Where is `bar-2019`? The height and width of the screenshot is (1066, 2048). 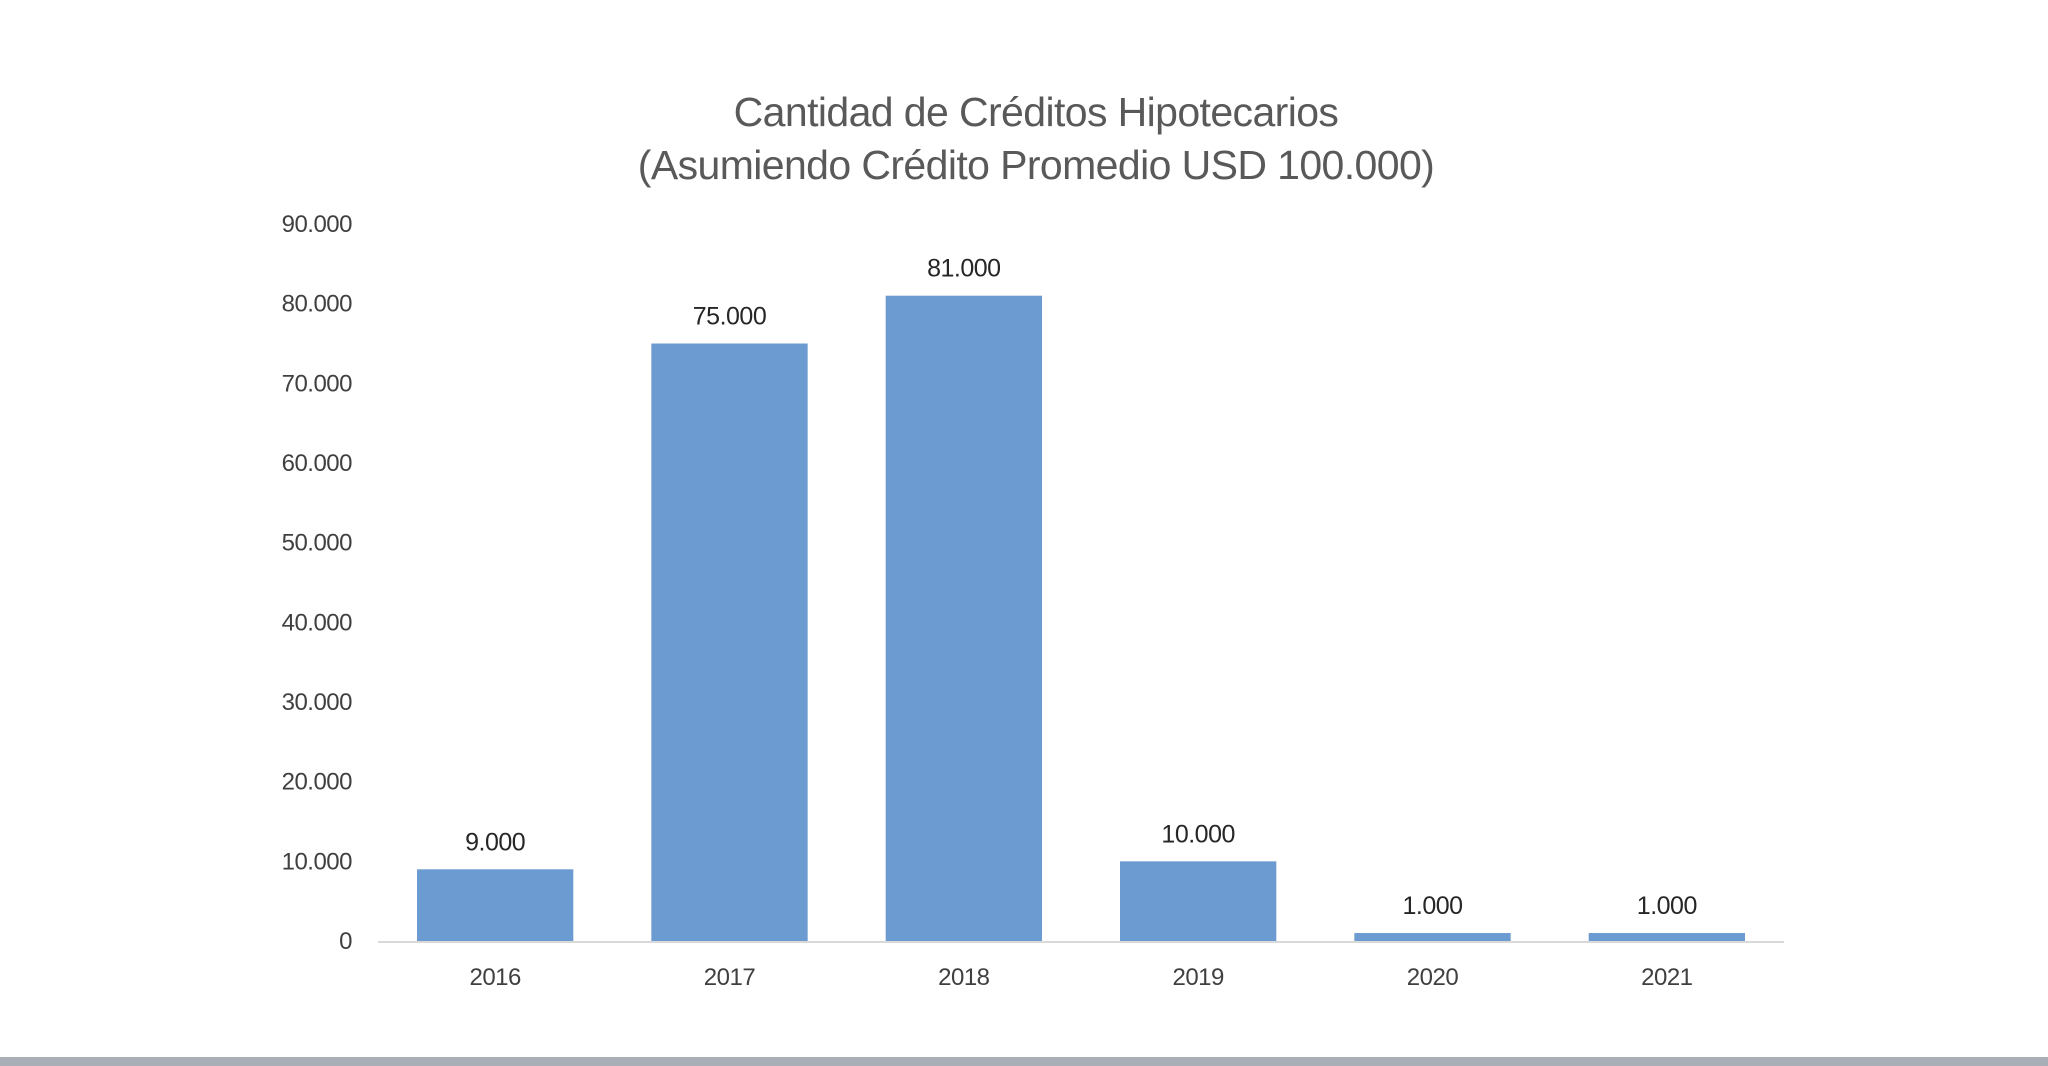
bar-2019 is located at coordinates (1198, 901).